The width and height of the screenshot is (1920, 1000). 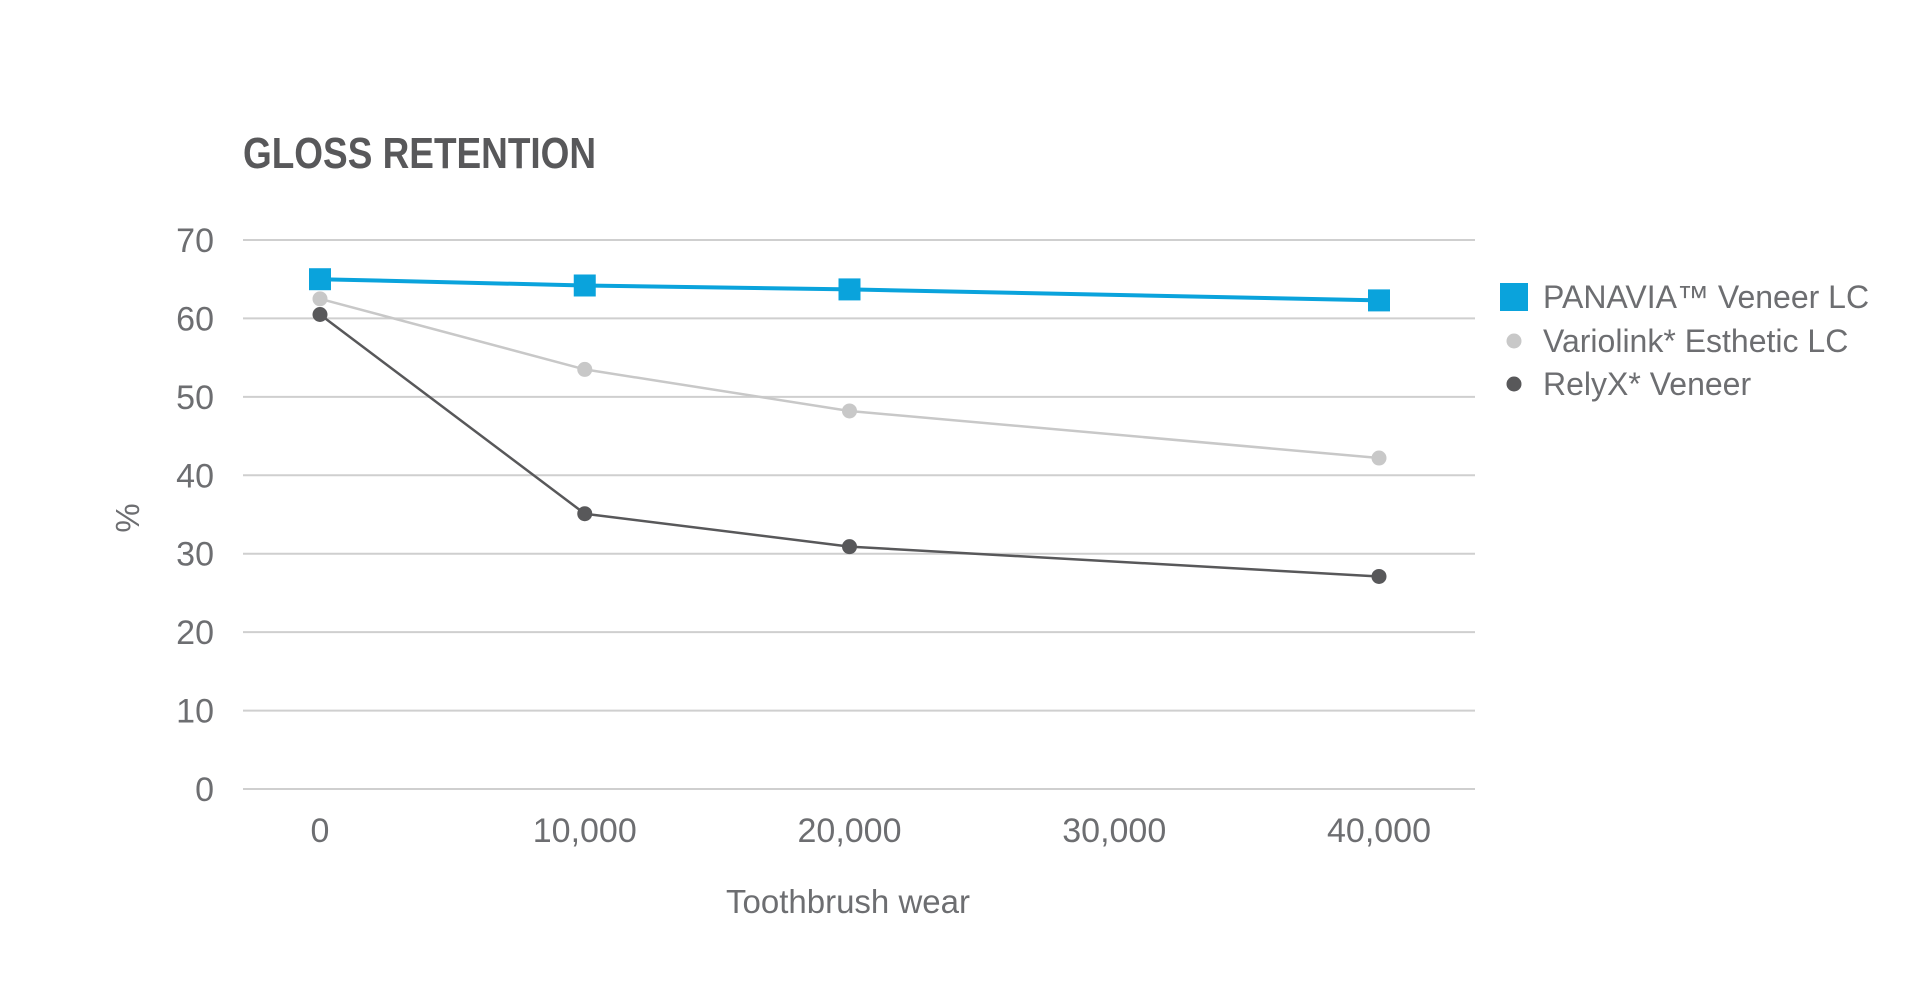 I want to click on legend-item: PANAVIA™ Veneer LC, so click(x=1684, y=297).